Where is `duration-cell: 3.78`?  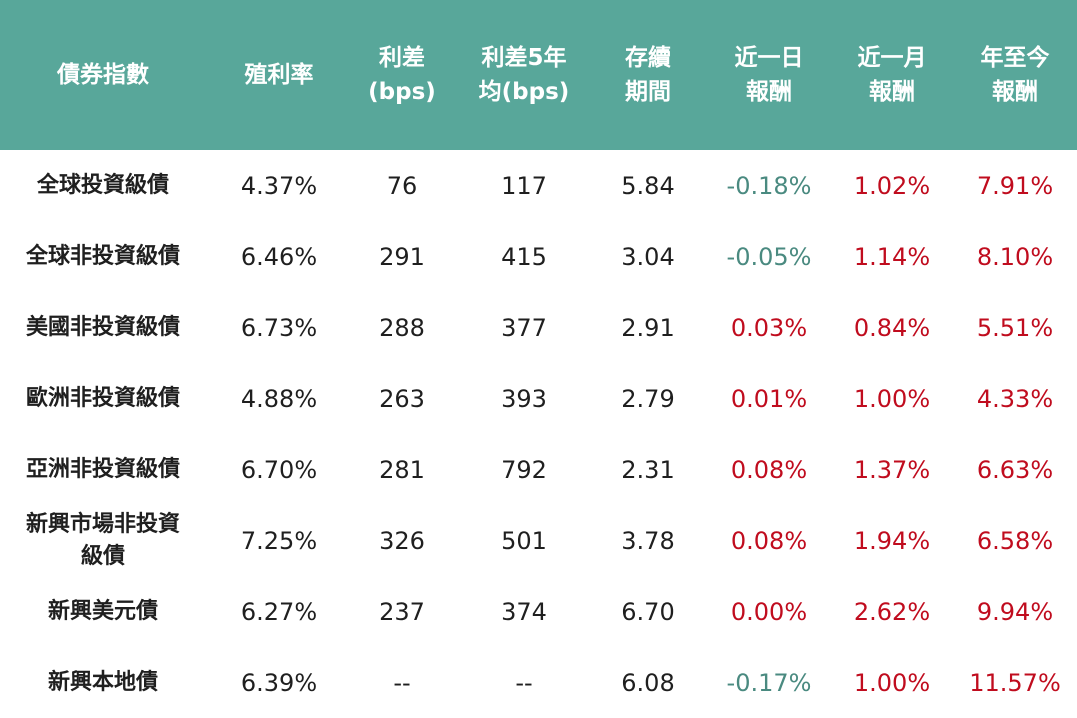 duration-cell: 3.78 is located at coordinates (648, 540).